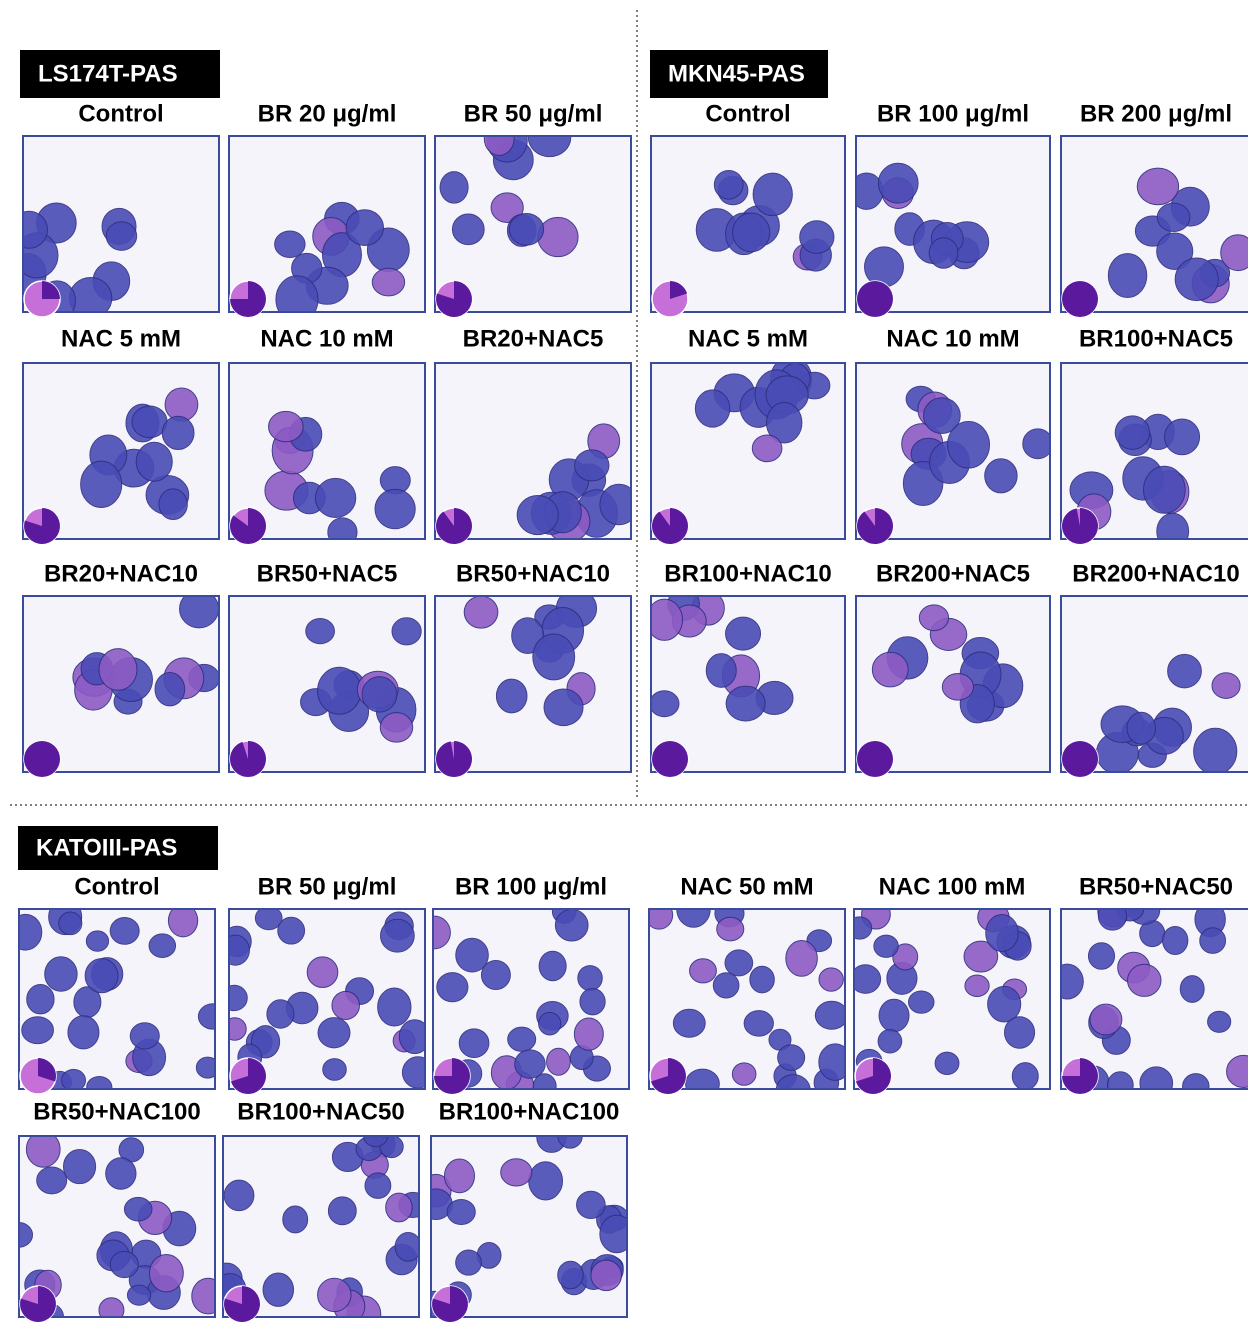 The width and height of the screenshot is (1248, 1328). I want to click on panel-label: NAC 100 mM, so click(952, 886).